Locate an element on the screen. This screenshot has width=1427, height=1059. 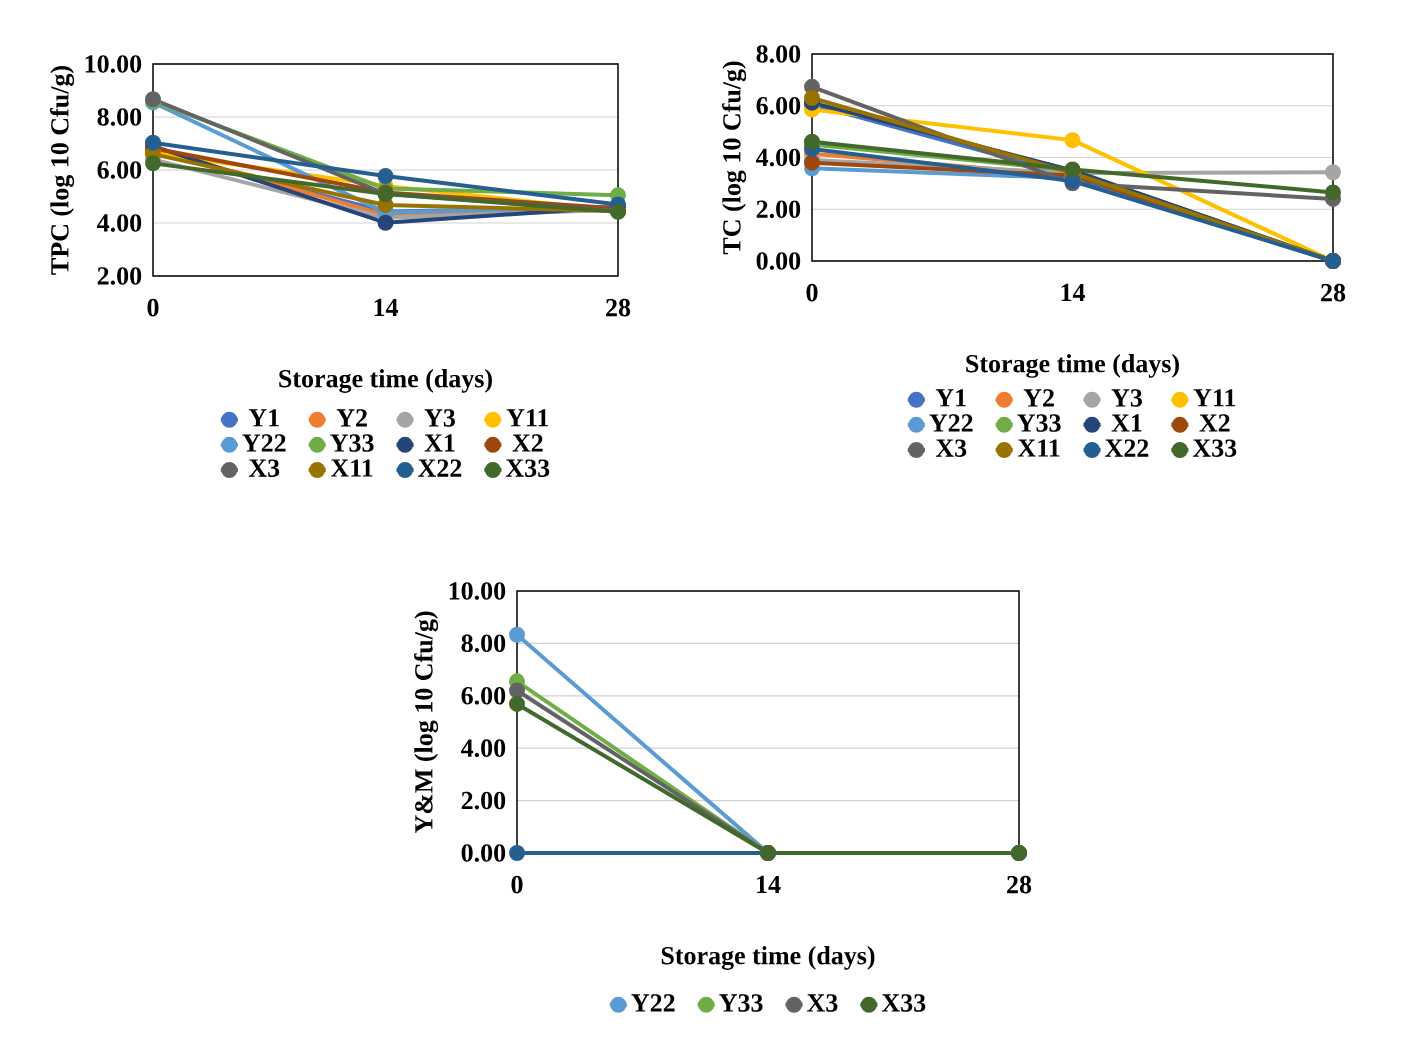
y-axis-title: TC (log 10 Cfu/g) is located at coordinates (734, 158).